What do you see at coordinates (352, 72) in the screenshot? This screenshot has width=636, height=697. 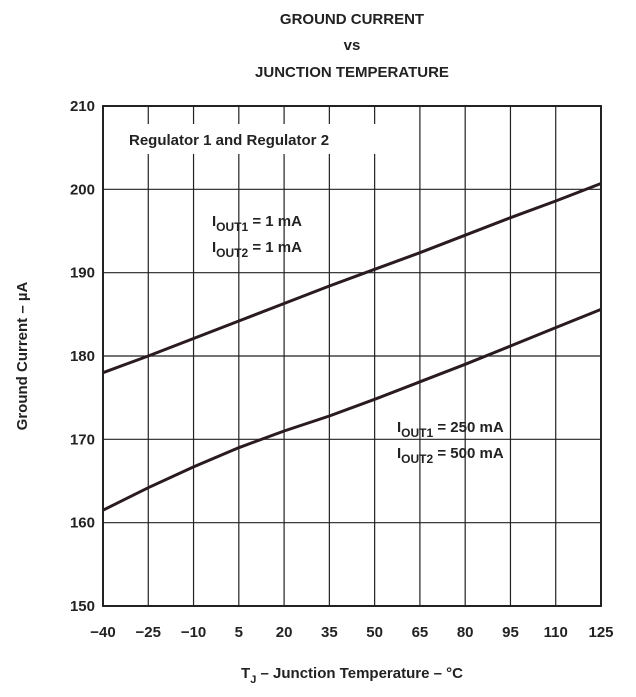 I see `chart-title: JUNCTION TEMPERATURE` at bounding box center [352, 72].